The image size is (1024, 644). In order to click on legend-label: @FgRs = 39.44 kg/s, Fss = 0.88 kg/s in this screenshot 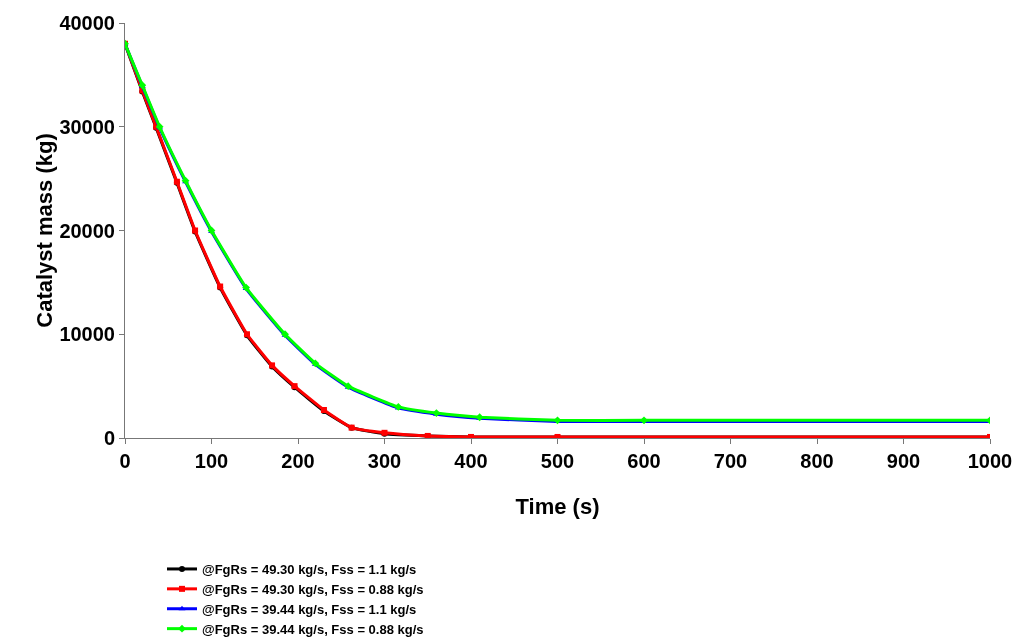, I will do `click(313, 629)`.